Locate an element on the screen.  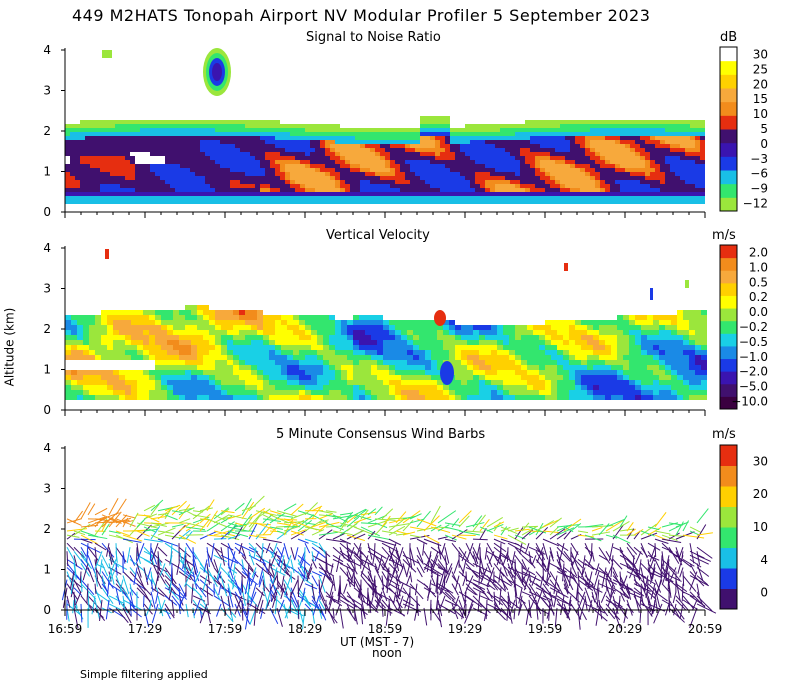
vv-colorbar-label: −0.5 is located at coordinates (753, 342).